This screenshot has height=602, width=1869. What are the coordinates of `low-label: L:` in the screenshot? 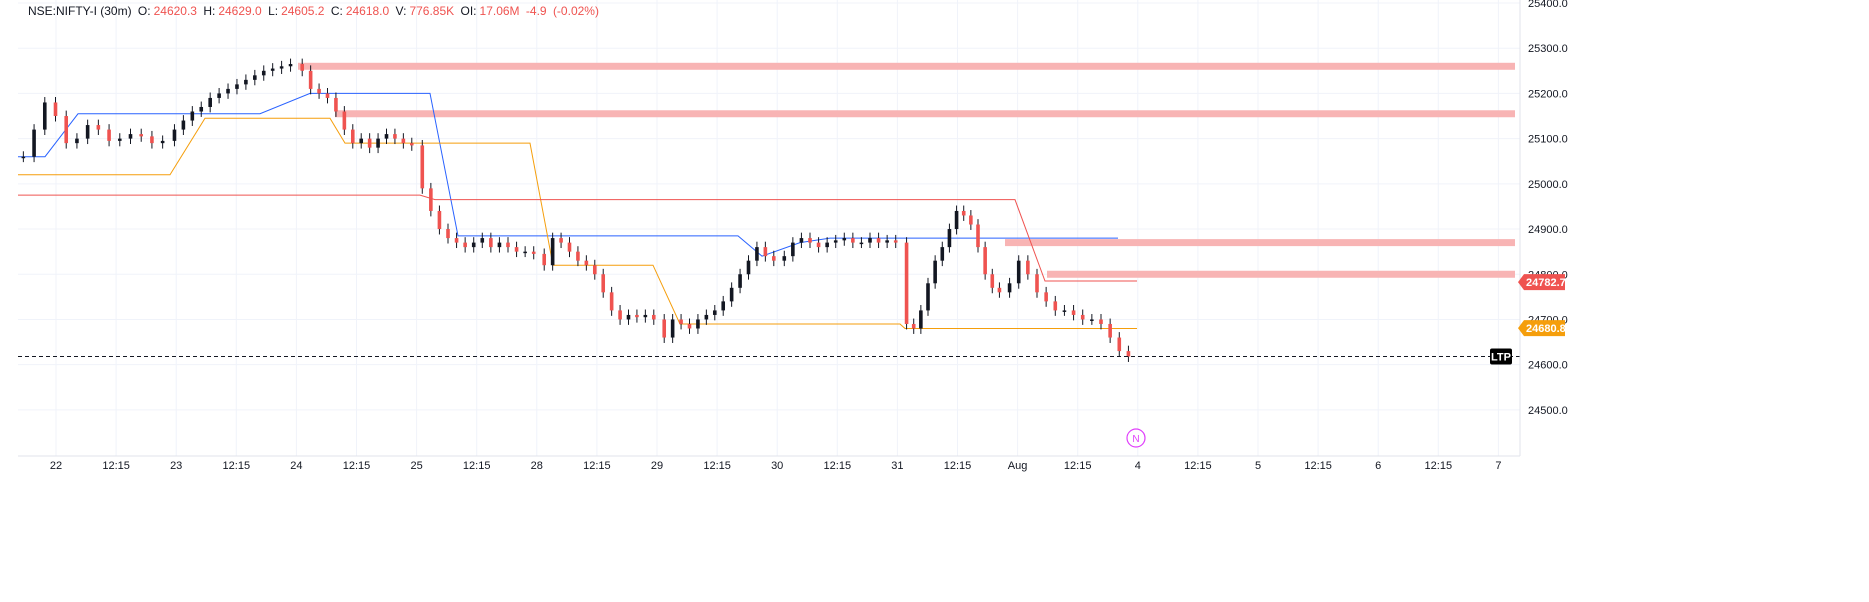 It's located at (273, 11).